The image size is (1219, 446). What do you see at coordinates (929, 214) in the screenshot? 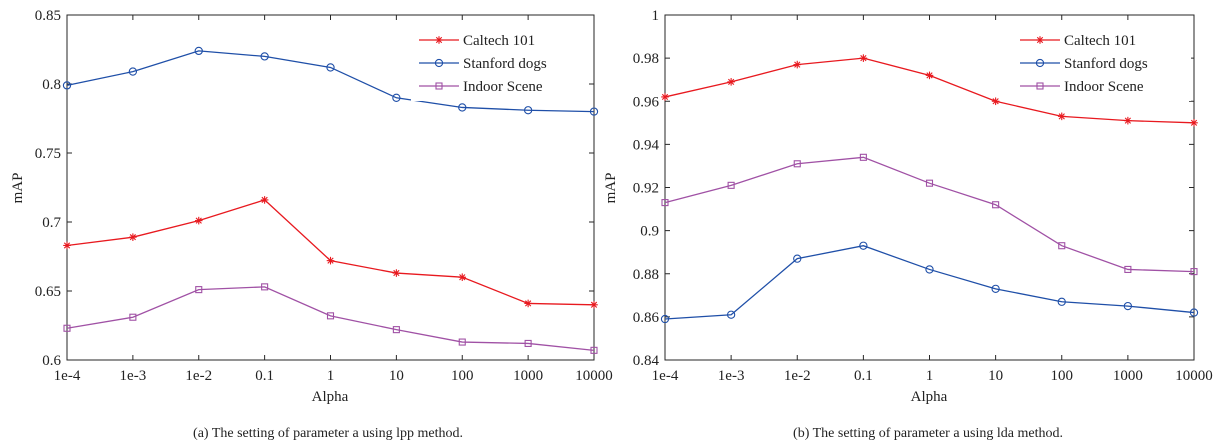
I see `series-line-indoor-lda` at bounding box center [929, 214].